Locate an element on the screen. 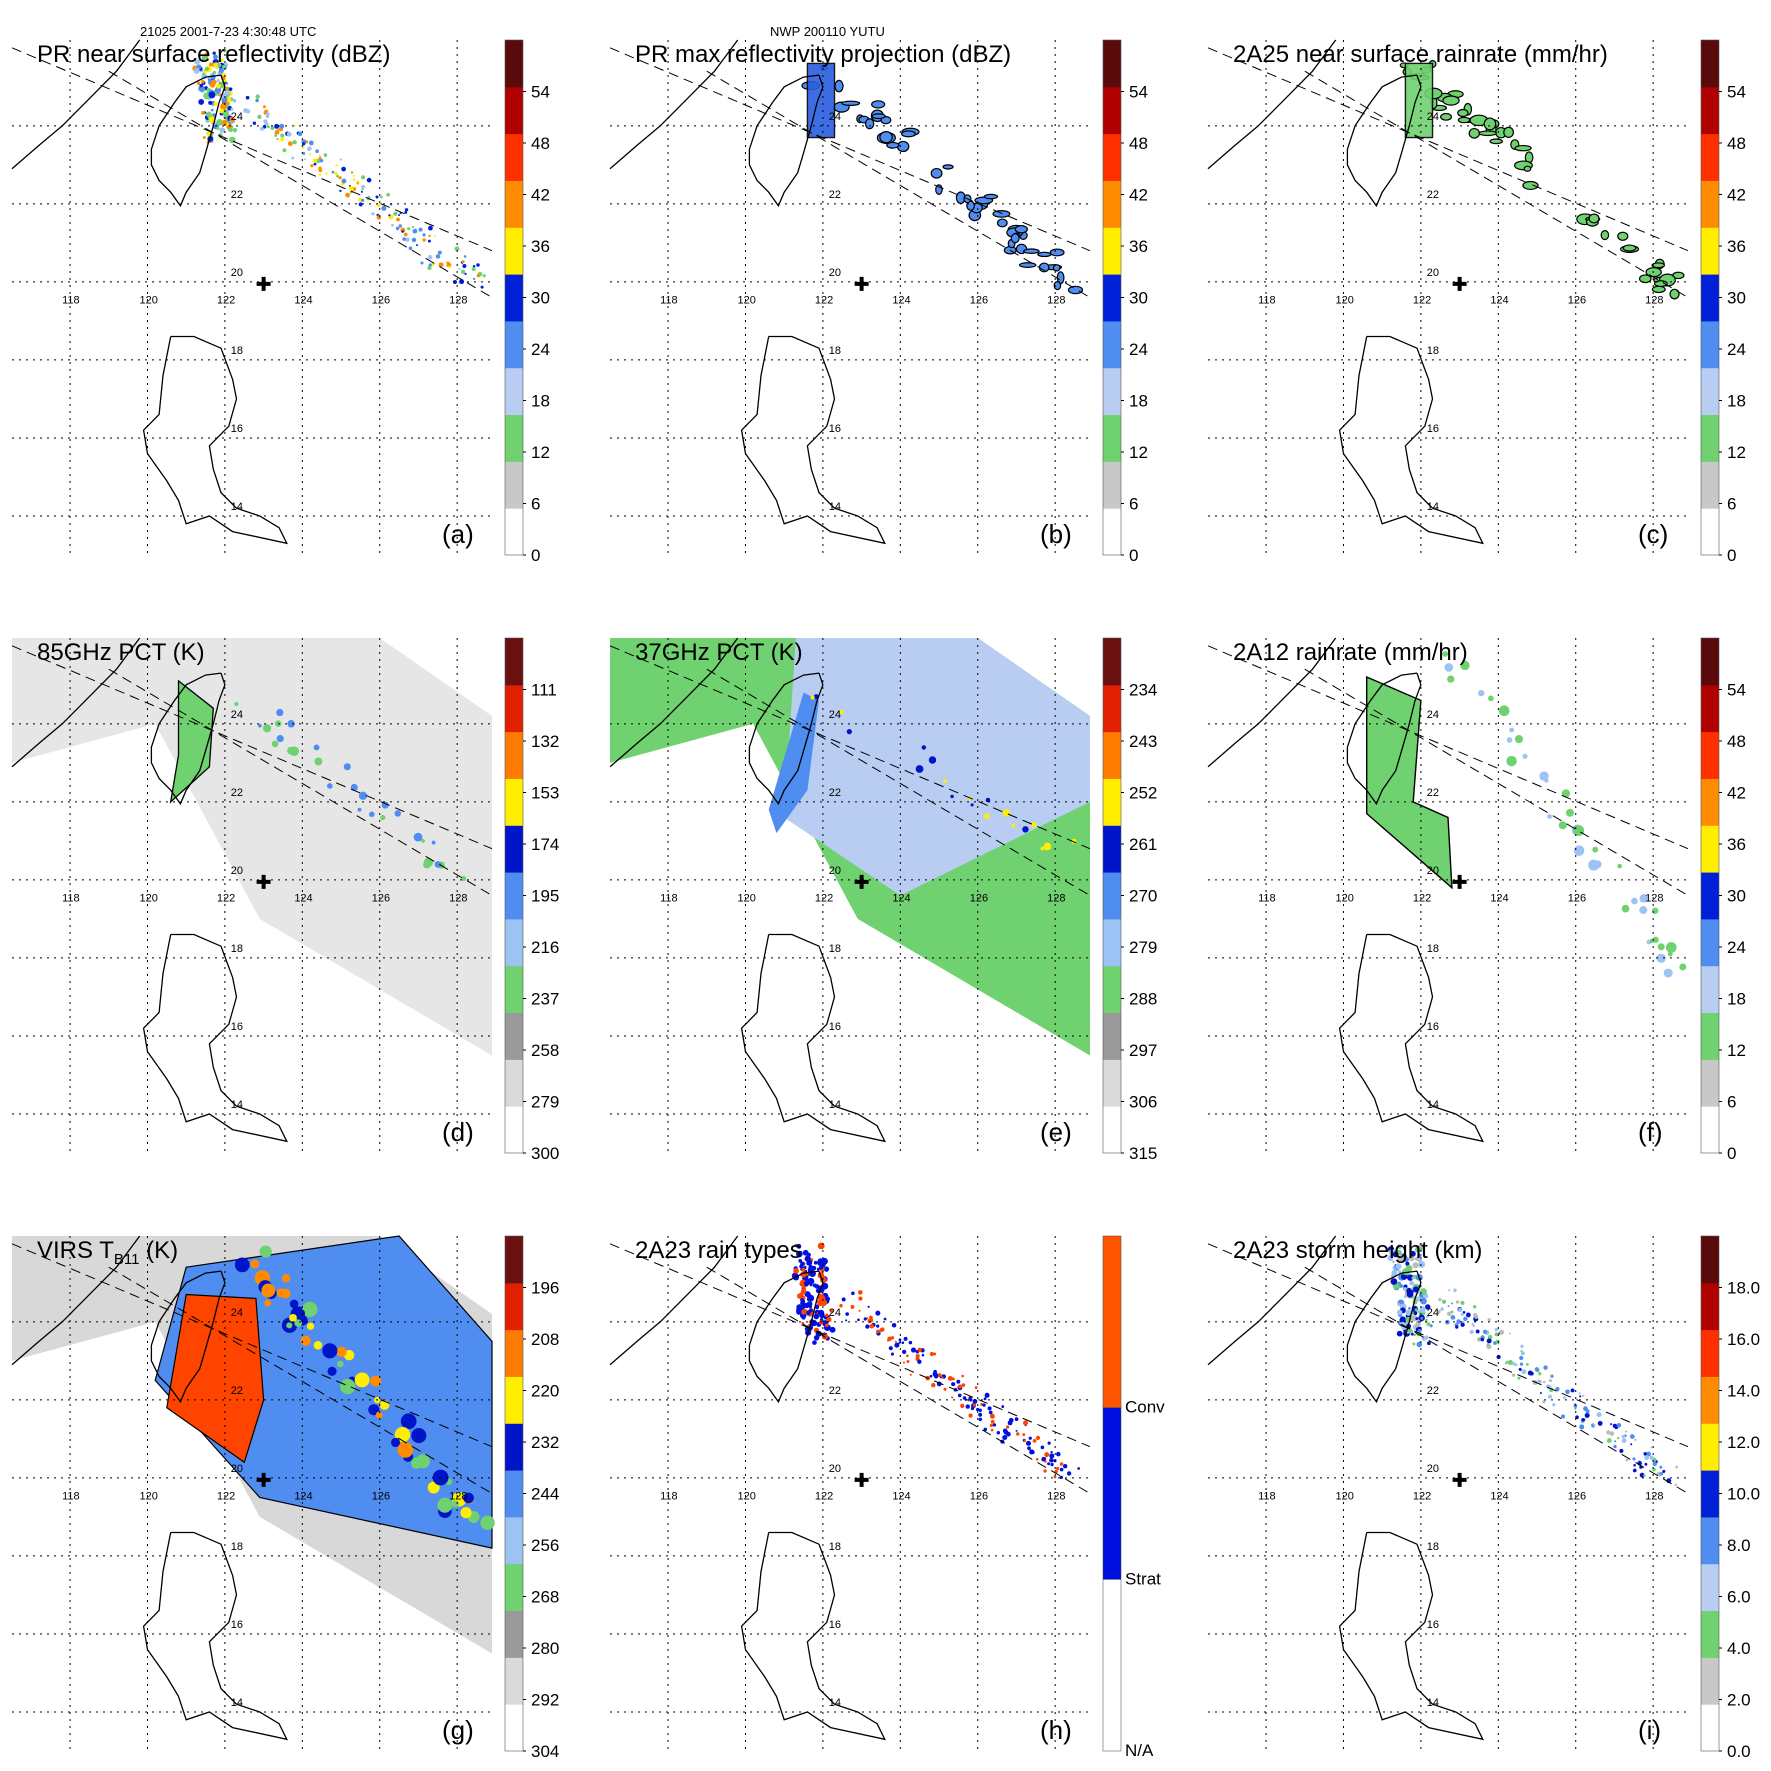 Image resolution: width=1771 pixels, height=1771 pixels. lon-label-126: 126 is located at coordinates (381, 301).